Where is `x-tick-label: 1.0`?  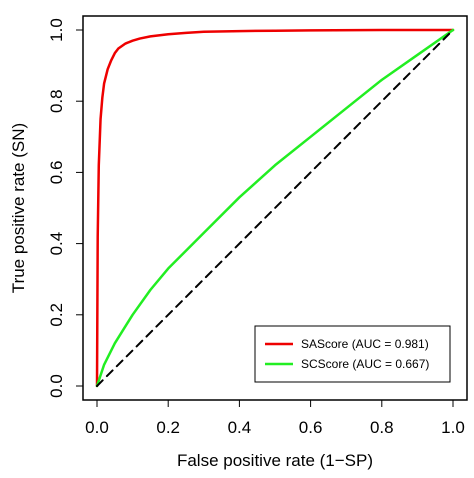 x-tick-label: 1.0 is located at coordinates (453, 427).